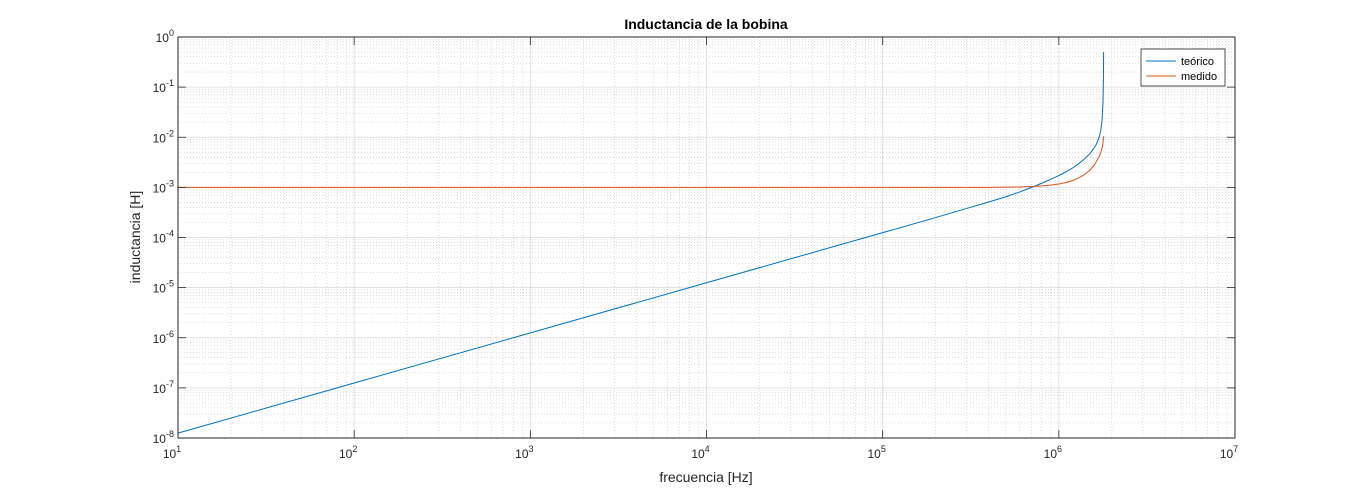 Image resolution: width=1366 pixels, height=499 pixels. I want to click on x-axis-label: frecuencia [Hz], so click(705, 477).